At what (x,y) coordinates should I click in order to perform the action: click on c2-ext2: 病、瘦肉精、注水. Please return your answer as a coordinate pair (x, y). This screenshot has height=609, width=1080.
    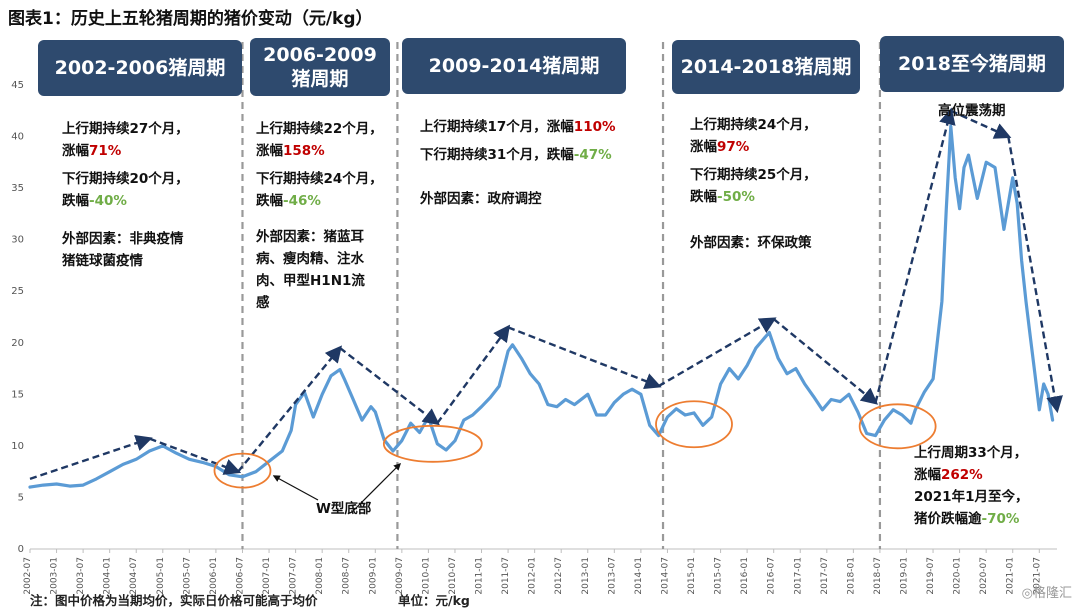
    Looking at the image, I should click on (310, 259).